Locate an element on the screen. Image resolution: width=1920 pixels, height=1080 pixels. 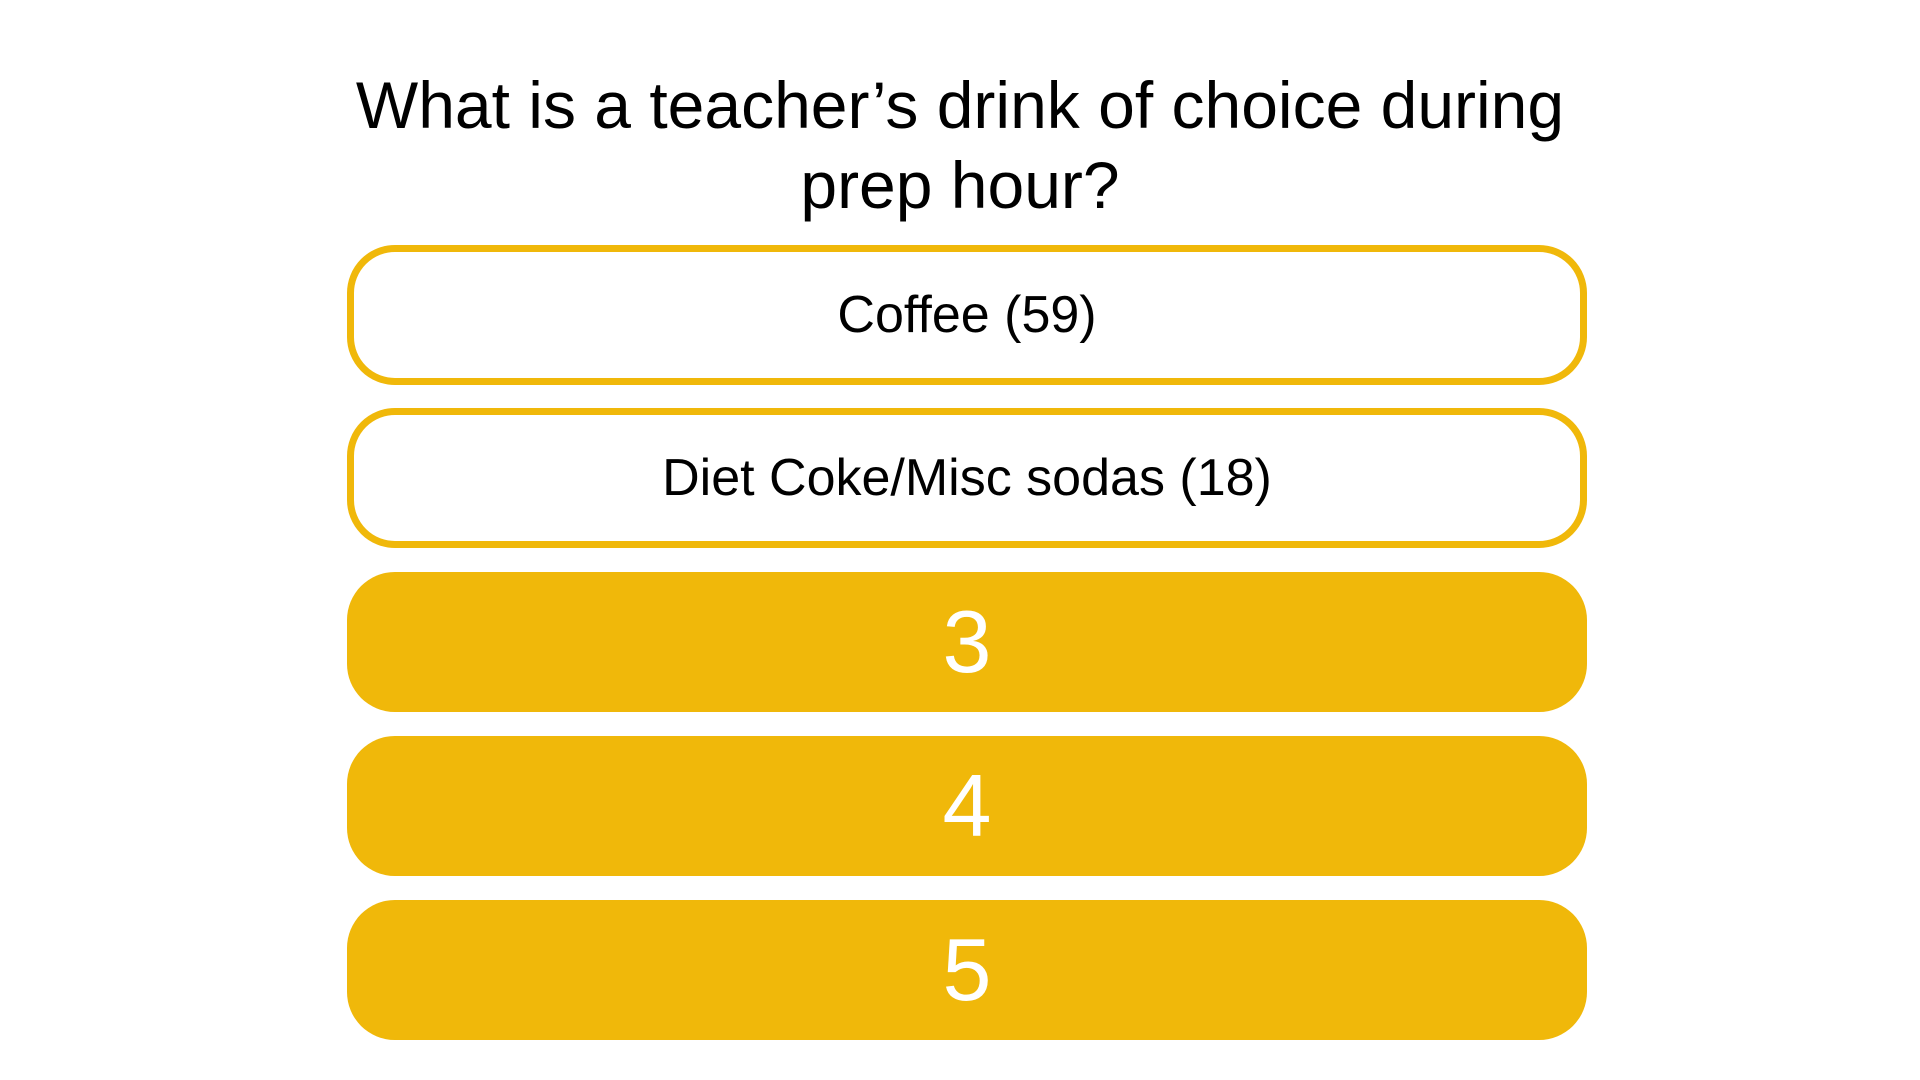
answer-number-3: 3 is located at coordinates (967, 641).